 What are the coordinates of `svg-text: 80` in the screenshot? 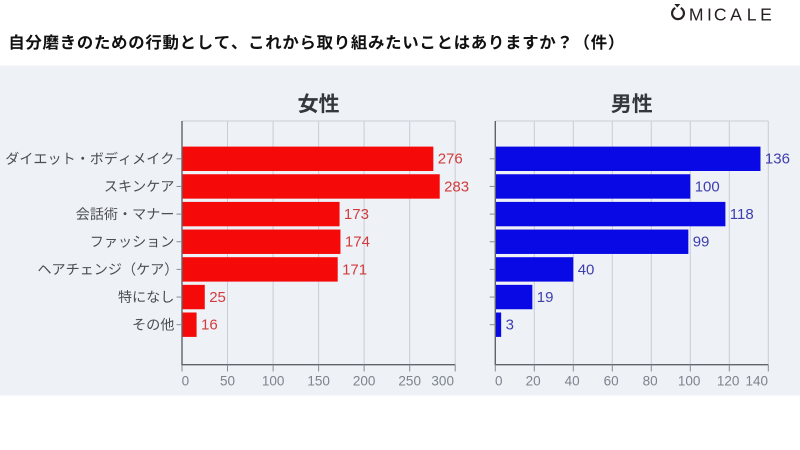 It's located at (650, 380).